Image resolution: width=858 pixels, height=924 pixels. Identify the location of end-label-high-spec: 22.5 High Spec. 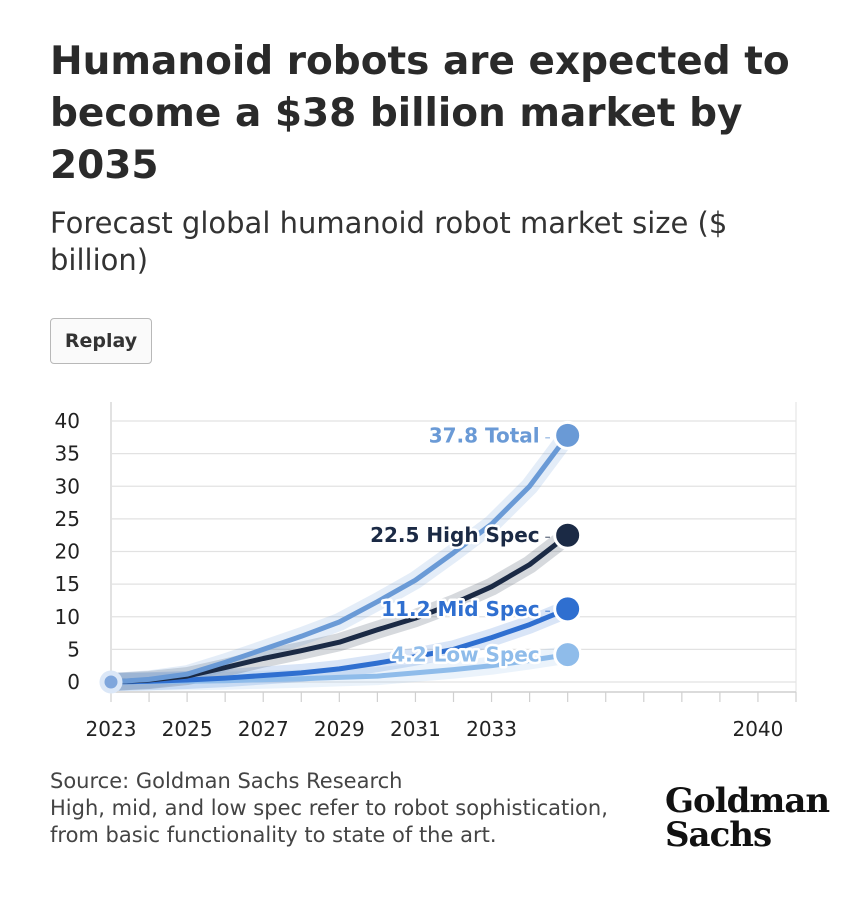
(455, 535).